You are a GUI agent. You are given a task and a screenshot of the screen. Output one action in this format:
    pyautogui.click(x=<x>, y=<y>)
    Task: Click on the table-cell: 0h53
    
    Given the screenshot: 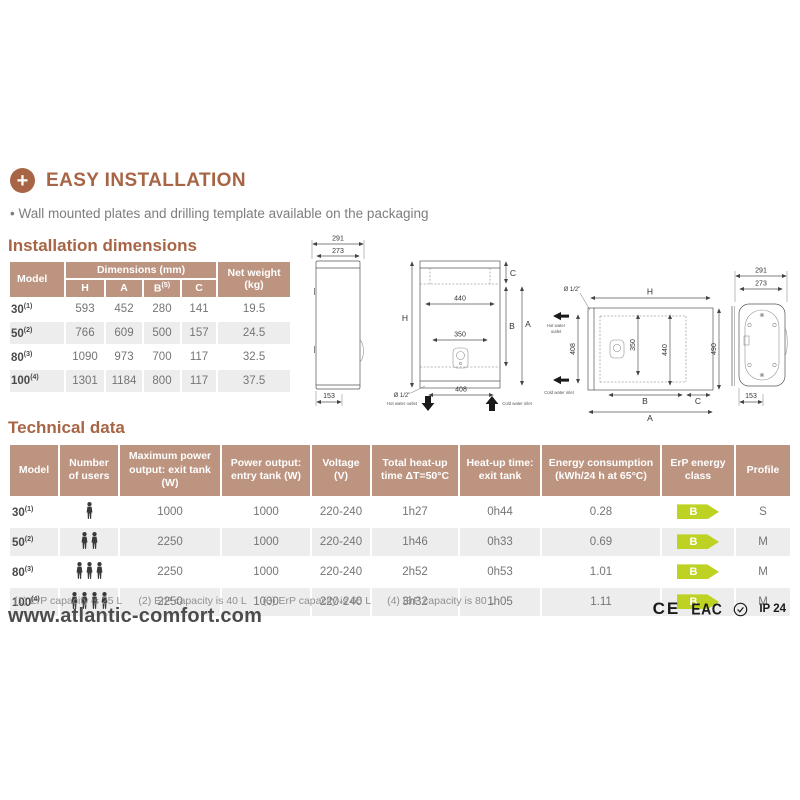 What is the action you would take?
    pyautogui.click(x=500, y=571)
    